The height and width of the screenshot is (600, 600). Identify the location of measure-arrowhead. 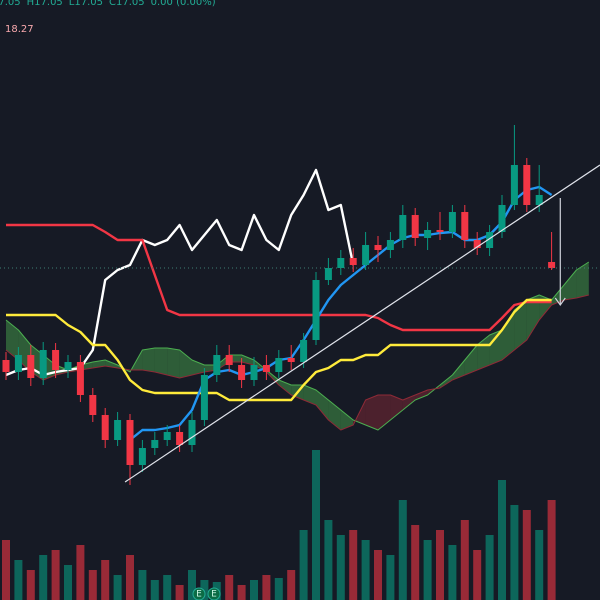
(560, 302).